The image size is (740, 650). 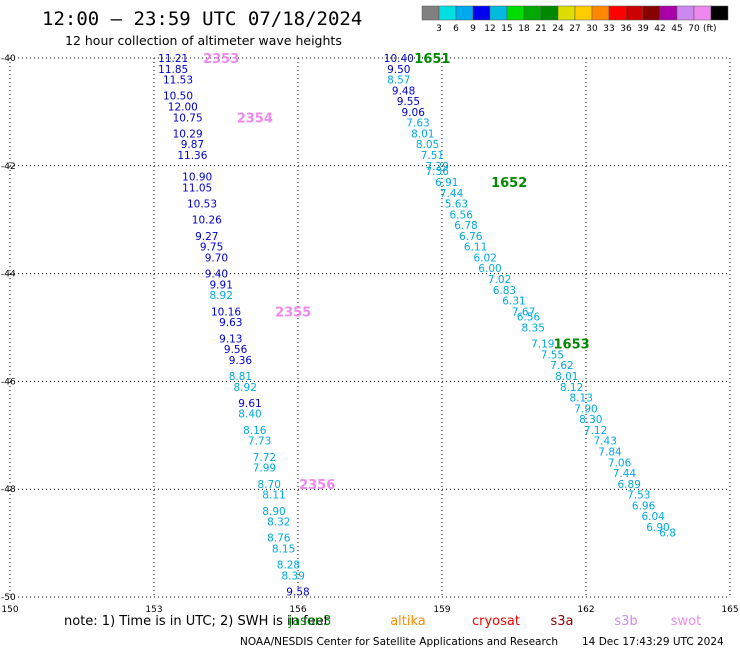 What do you see at coordinates (202, 205) in the screenshot?
I see `wave-height-value: 10.53` at bounding box center [202, 205].